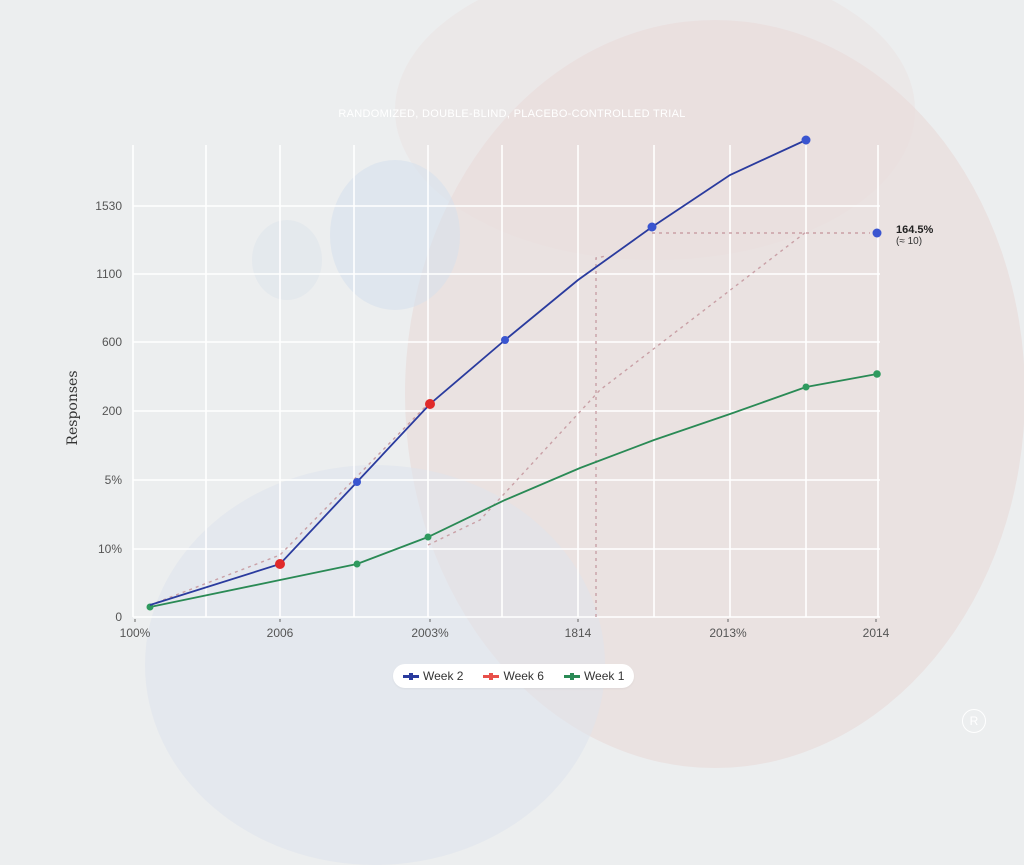 The image size is (1024, 865). Describe the element at coordinates (974, 721) in the screenshot. I see `watermark-logo-icon: R` at that location.